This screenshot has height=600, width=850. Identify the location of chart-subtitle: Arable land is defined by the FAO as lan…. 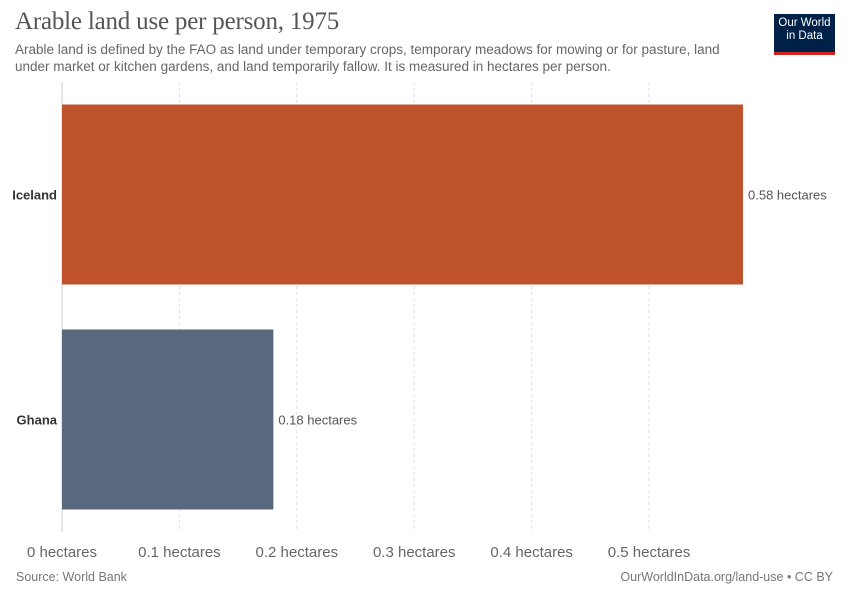
(367, 58).